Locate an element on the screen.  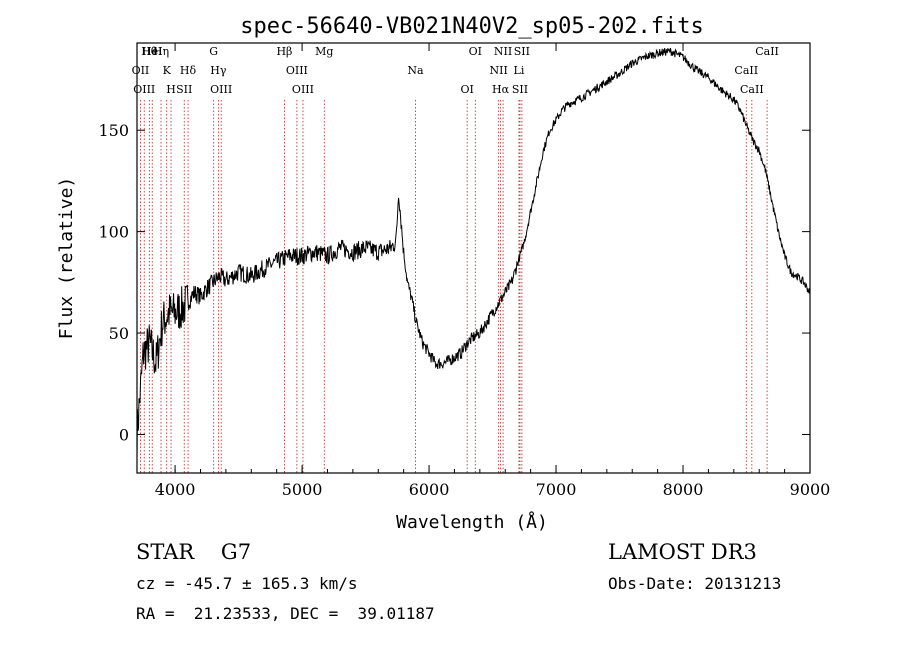
x-tick-label: 6000 is located at coordinates (429, 489).